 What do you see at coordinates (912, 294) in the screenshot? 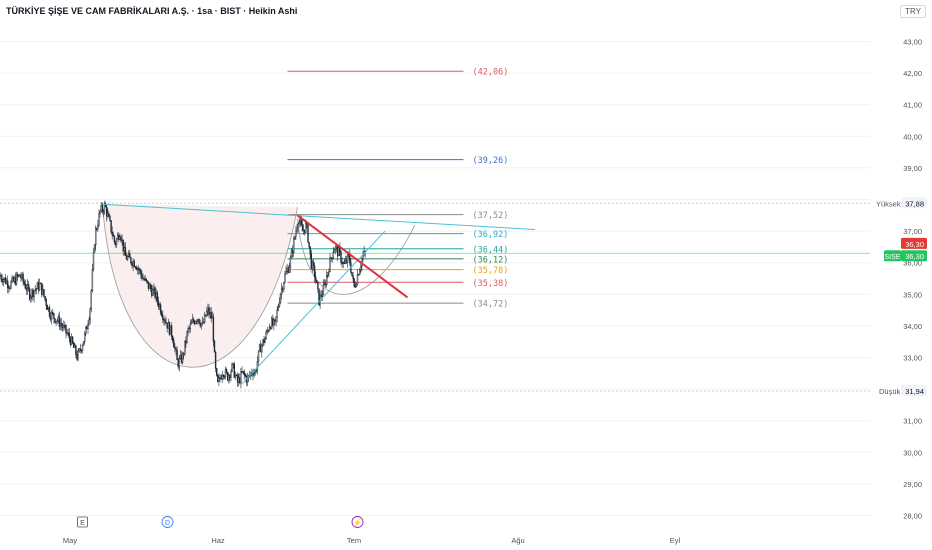
I see `y-tick-label: 35,00` at bounding box center [912, 294].